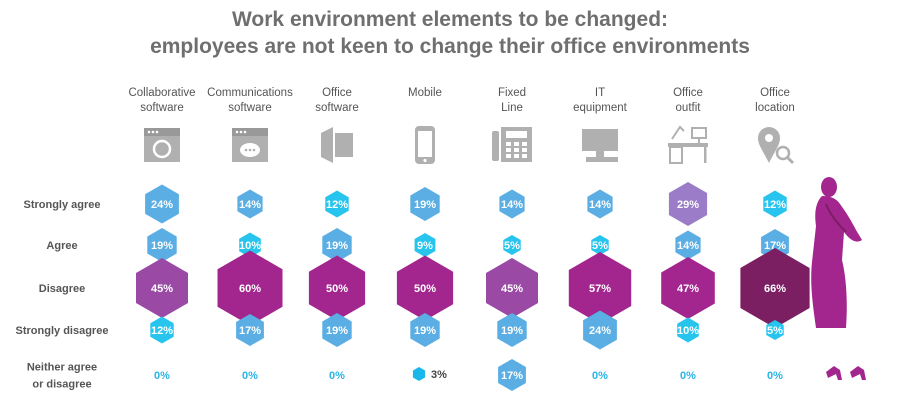 The image size is (900, 401). Describe the element at coordinates (775, 108) in the screenshot. I see `column-header: location` at that location.